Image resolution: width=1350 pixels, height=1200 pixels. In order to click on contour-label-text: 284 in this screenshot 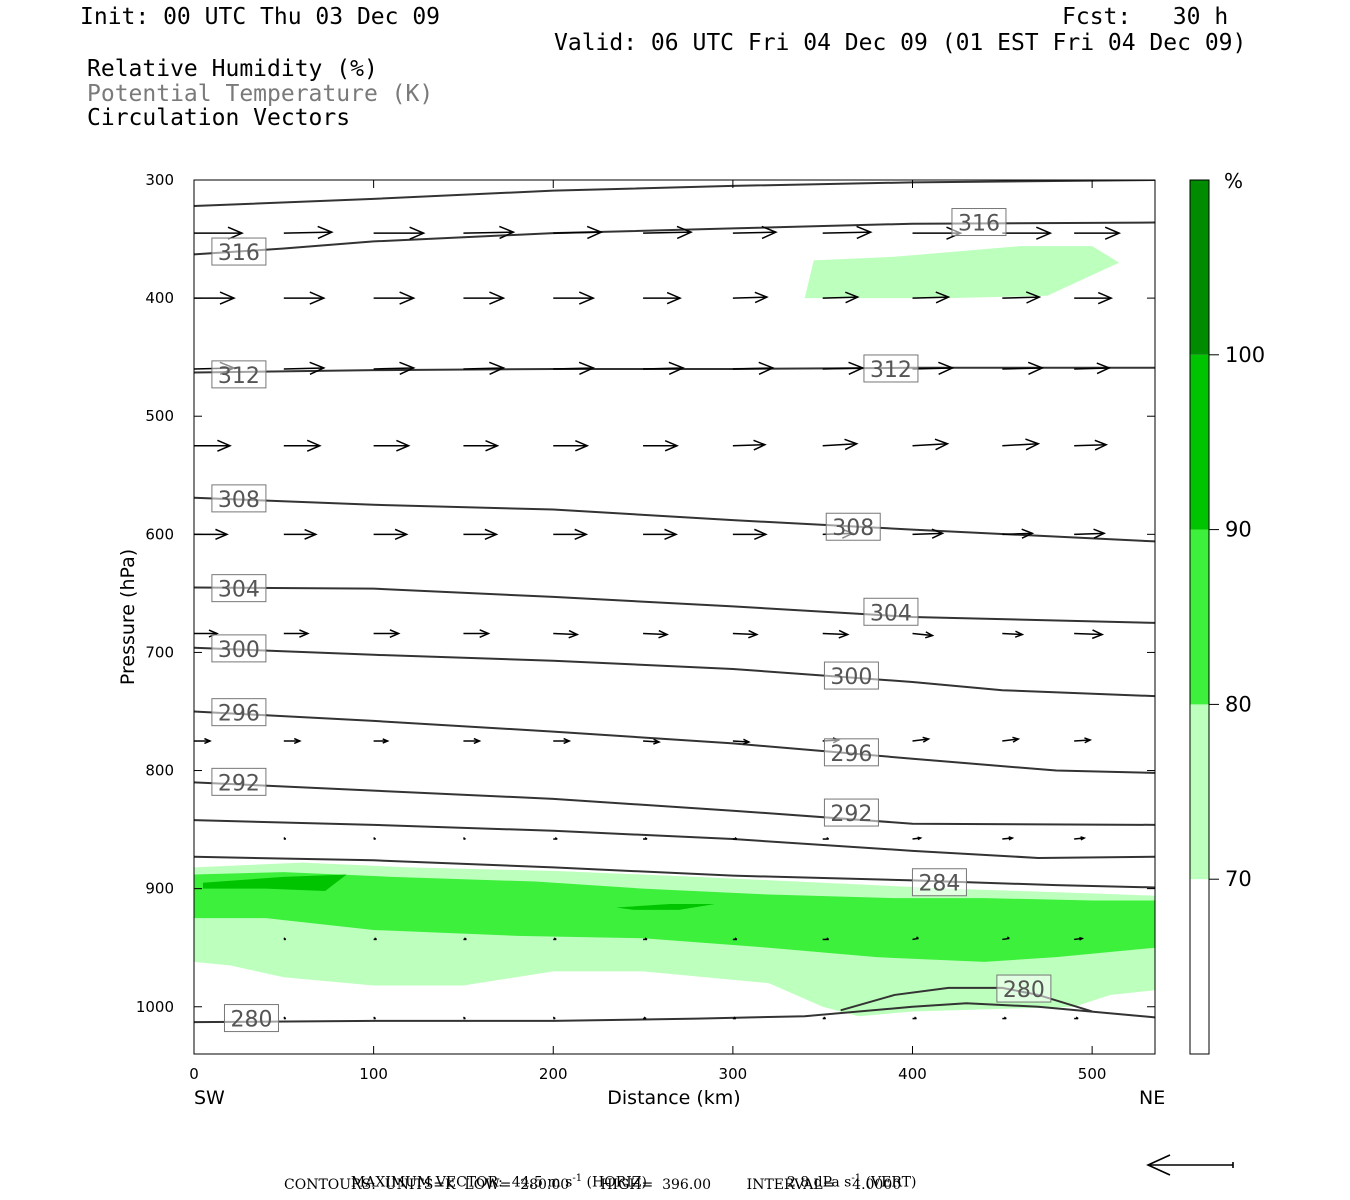, I will do `click(939, 884)`.